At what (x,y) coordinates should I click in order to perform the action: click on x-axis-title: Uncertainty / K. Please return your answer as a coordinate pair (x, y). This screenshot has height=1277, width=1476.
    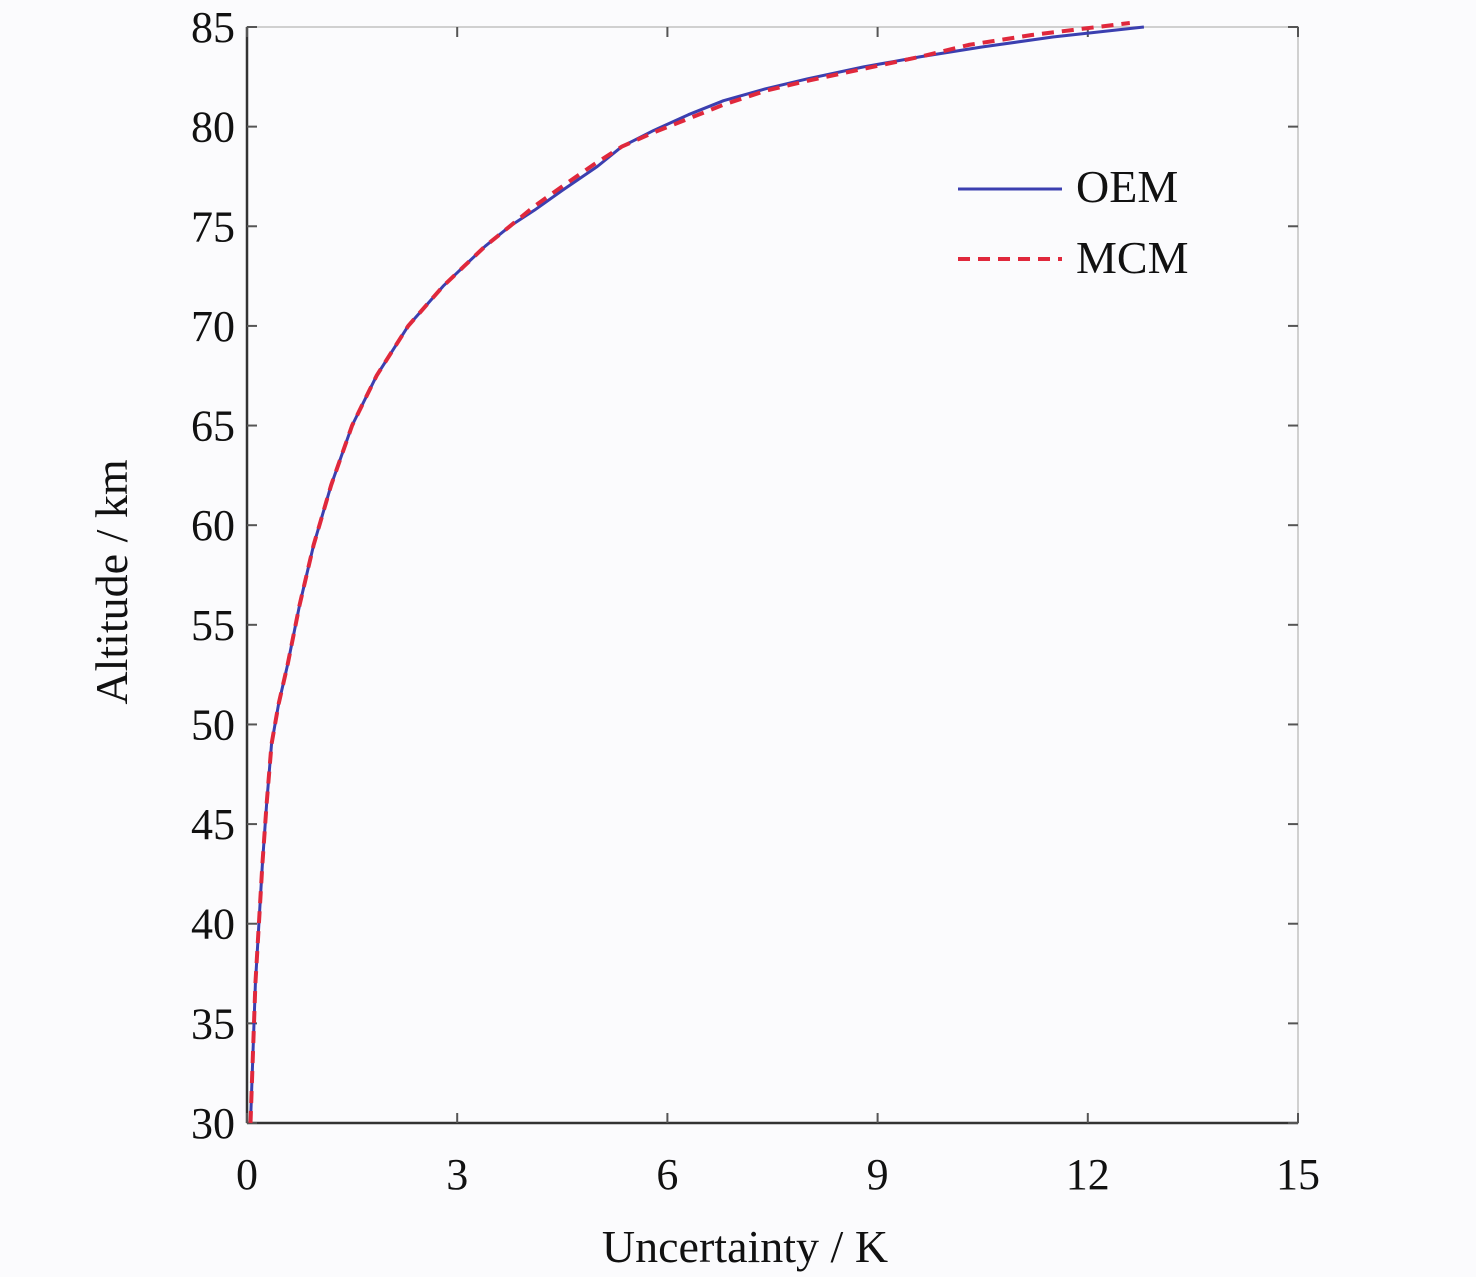
    Looking at the image, I should click on (745, 1246).